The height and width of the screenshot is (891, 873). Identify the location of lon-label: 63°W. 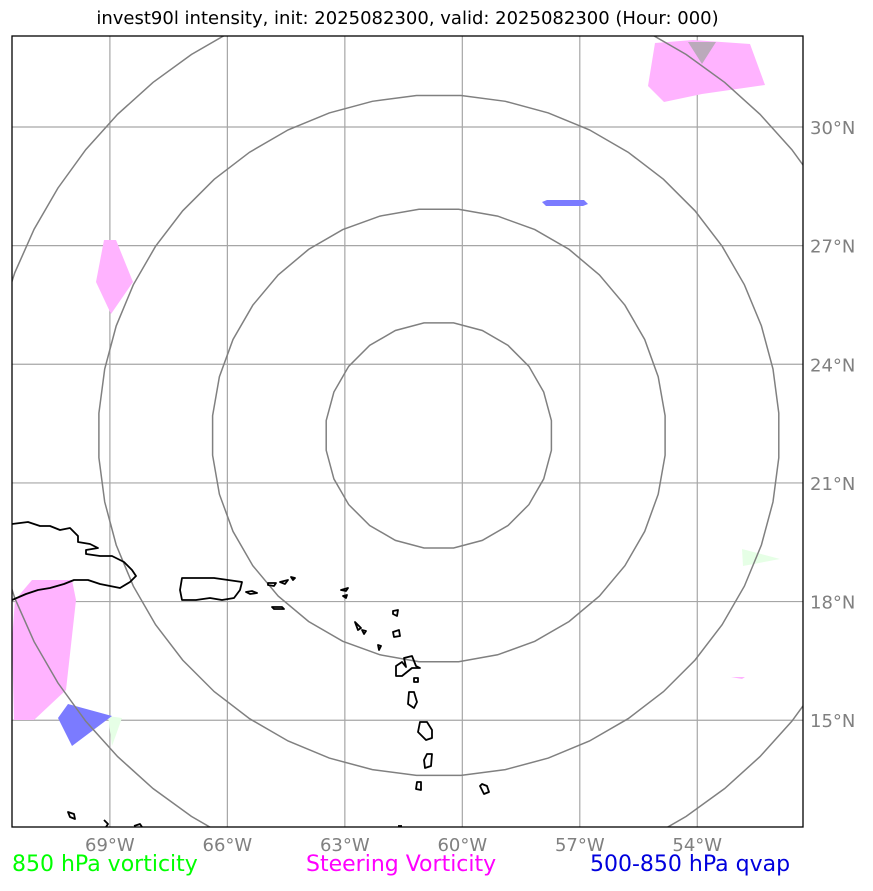
(345, 845).